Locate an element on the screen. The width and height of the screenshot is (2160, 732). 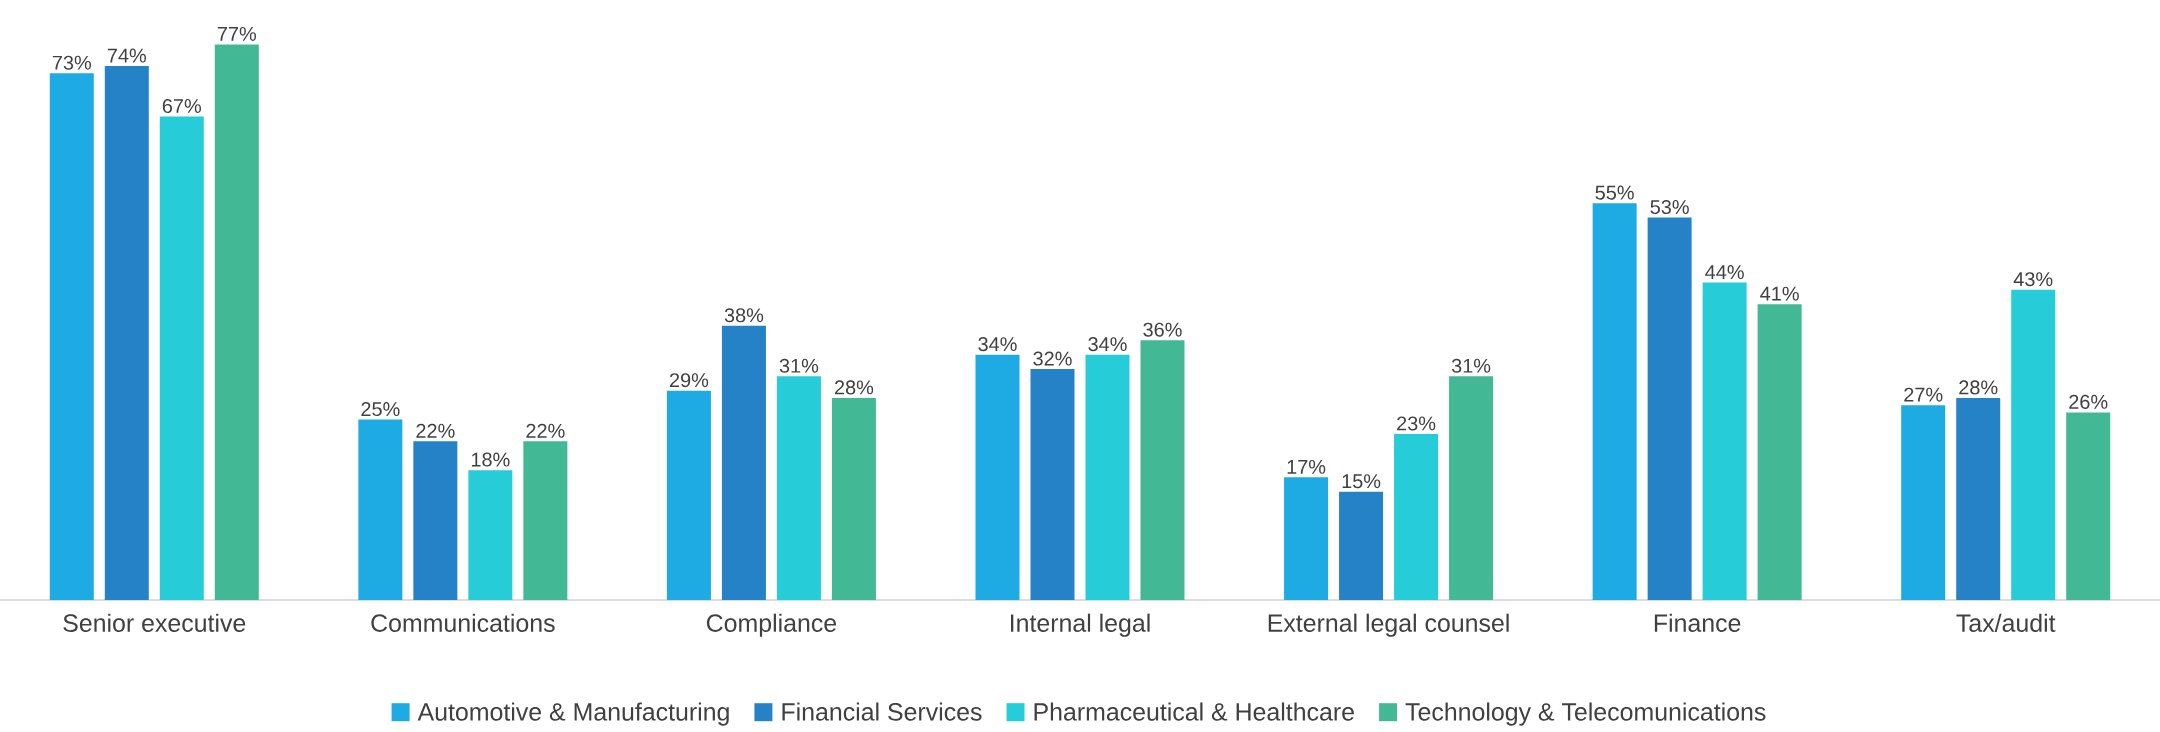
data-label: 55% is located at coordinates (1614, 192).